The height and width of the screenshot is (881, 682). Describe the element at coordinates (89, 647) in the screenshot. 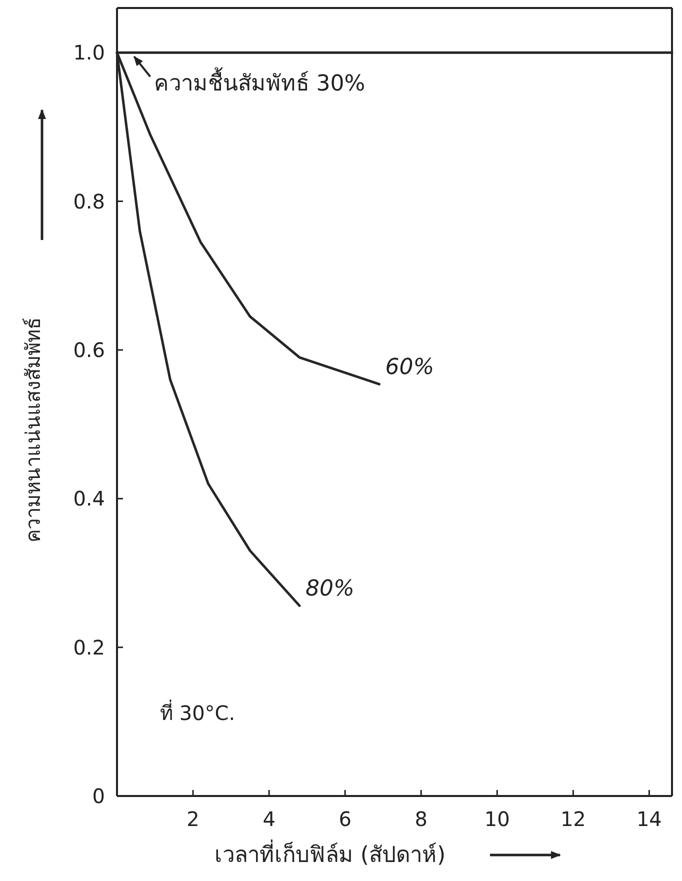

I see `y-tick-label: 0.2` at that location.